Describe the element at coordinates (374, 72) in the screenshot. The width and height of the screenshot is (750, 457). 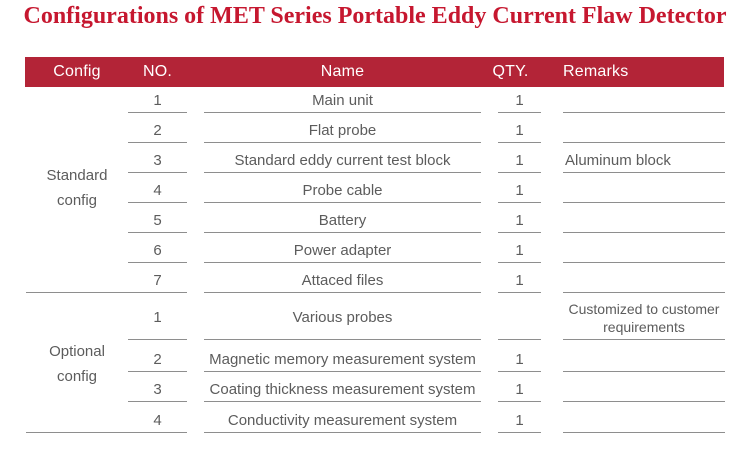
I see `table-header-bar: Config NO. Name QTY. Remarks` at that location.